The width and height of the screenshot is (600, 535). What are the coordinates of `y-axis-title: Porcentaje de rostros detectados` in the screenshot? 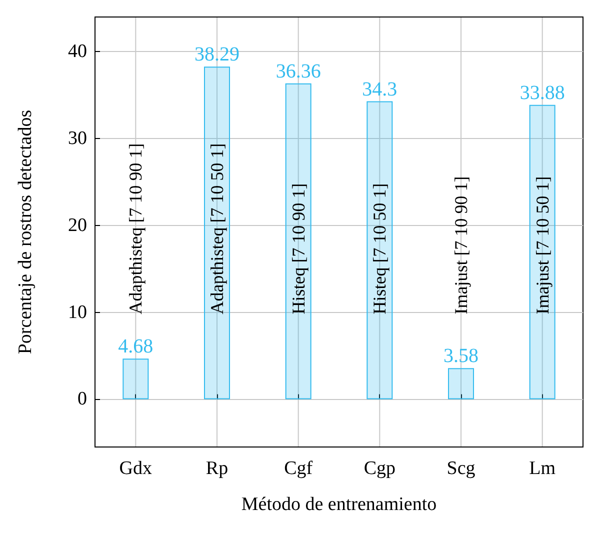 It's located at (25, 232).